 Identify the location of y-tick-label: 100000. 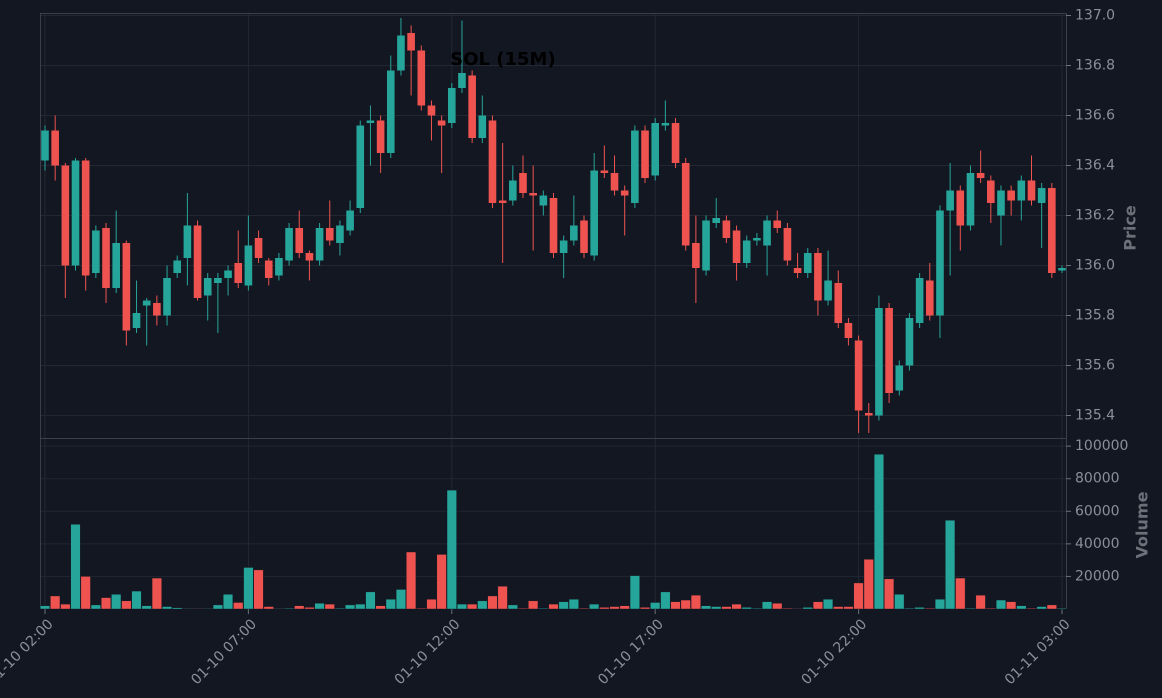
(1101, 446).